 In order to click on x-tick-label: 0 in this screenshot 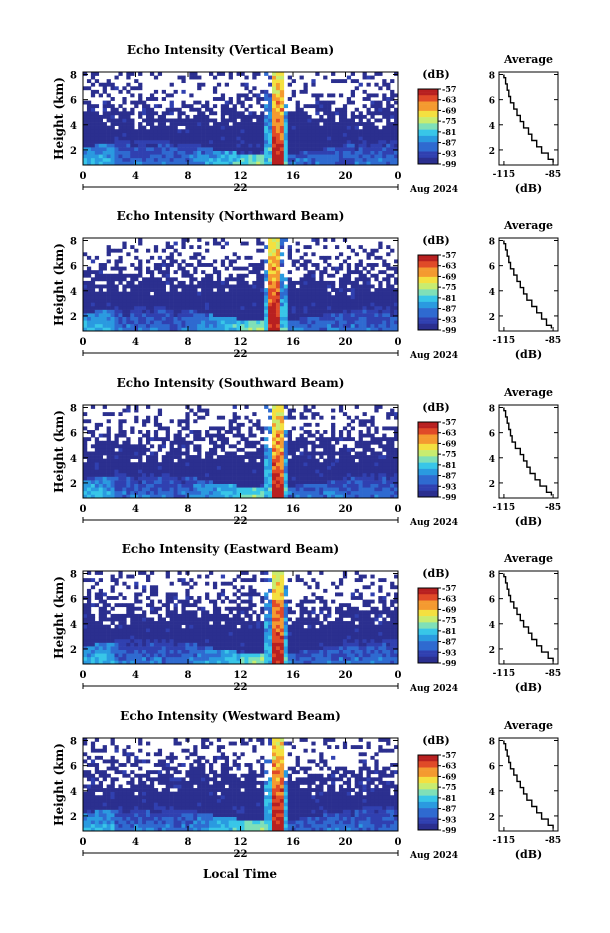, I will do `click(83, 342)`.